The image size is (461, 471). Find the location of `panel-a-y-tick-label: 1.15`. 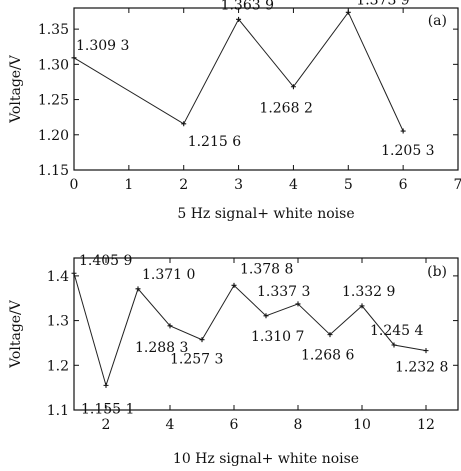

panel-a-y-tick-label: 1.15 is located at coordinates (53, 171).